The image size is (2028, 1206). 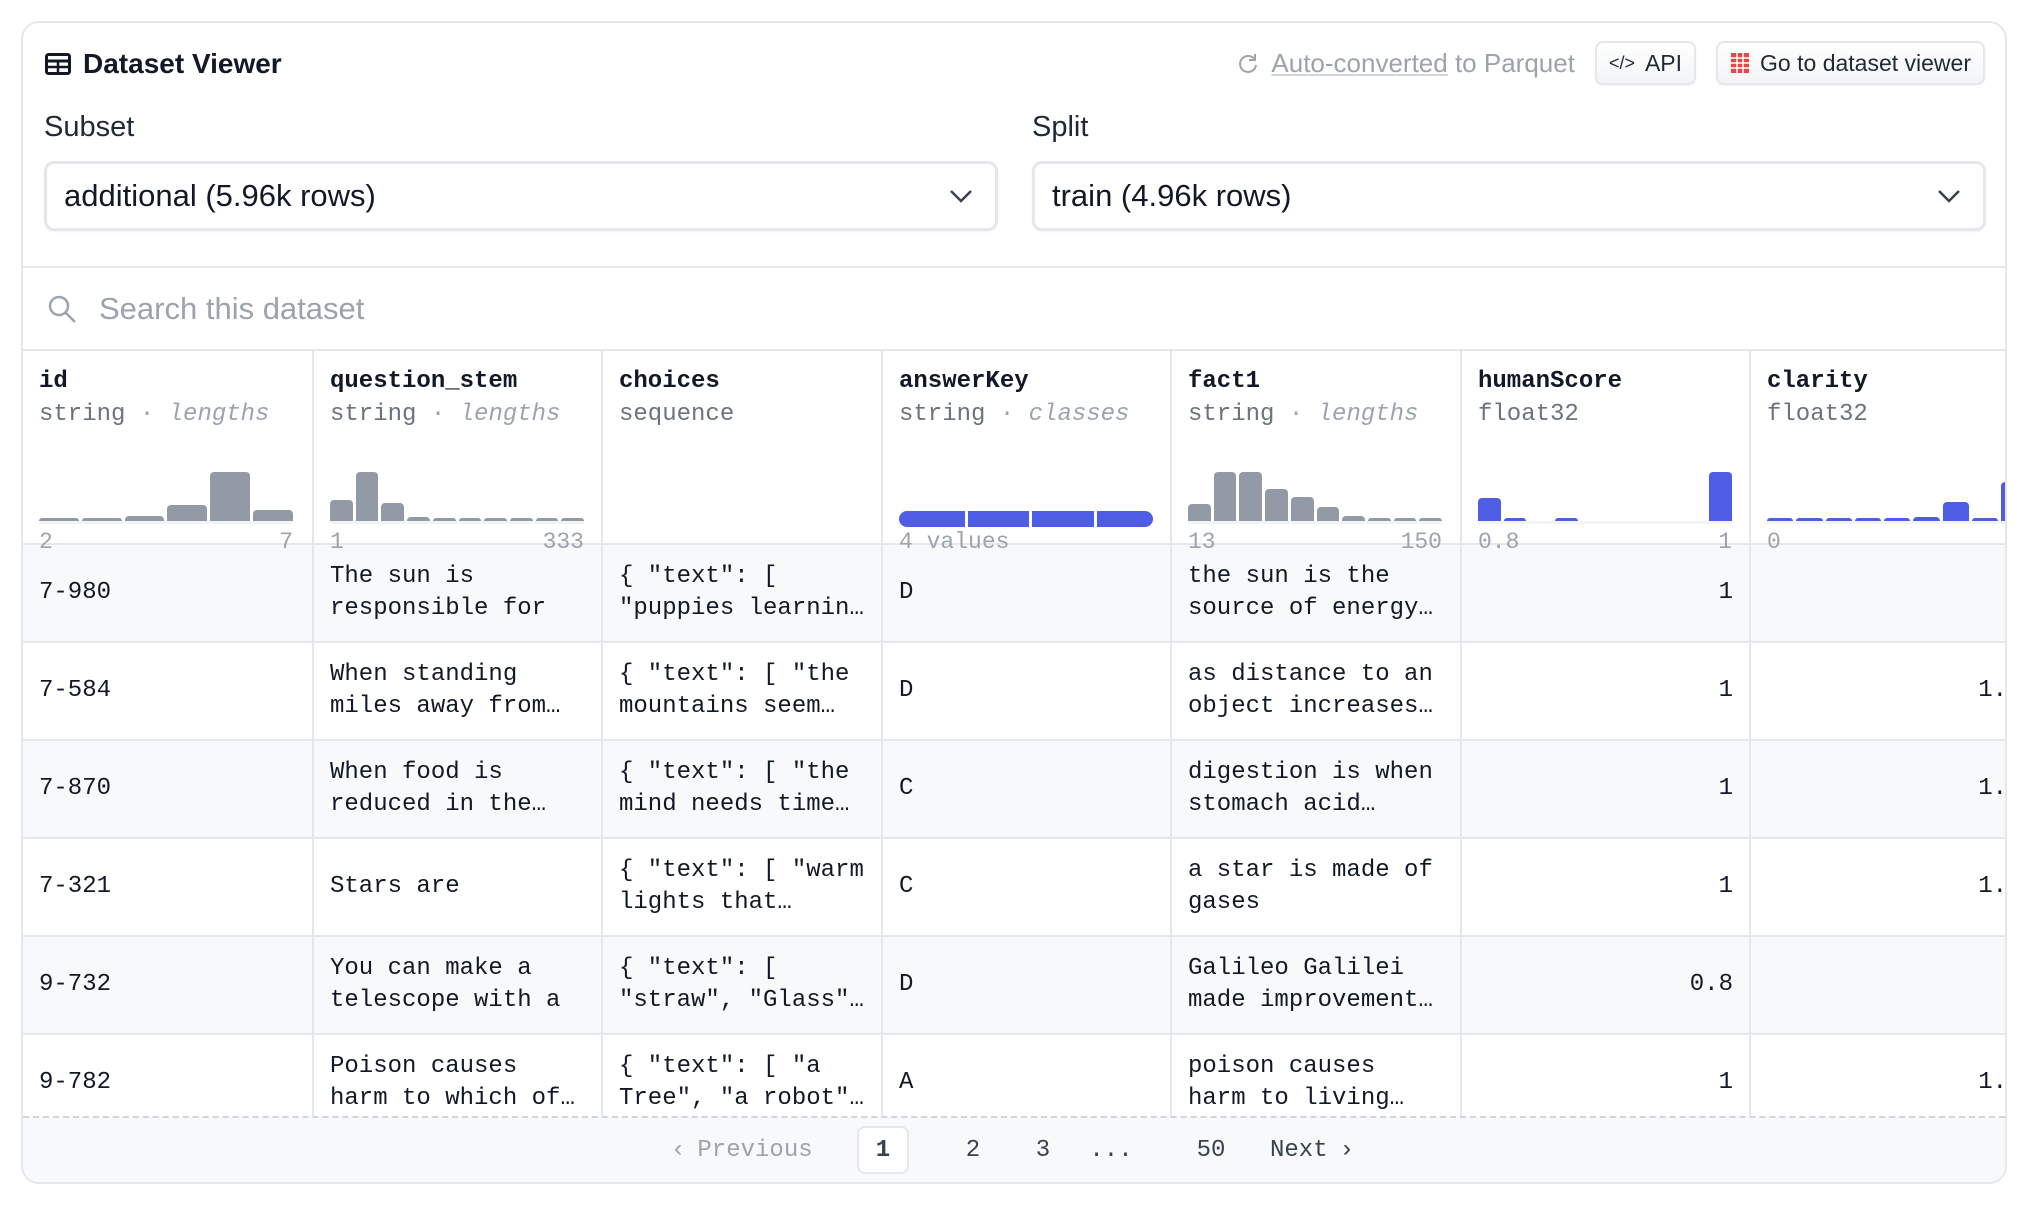 I want to click on cell-answerkey: C, so click(x=1027, y=887).